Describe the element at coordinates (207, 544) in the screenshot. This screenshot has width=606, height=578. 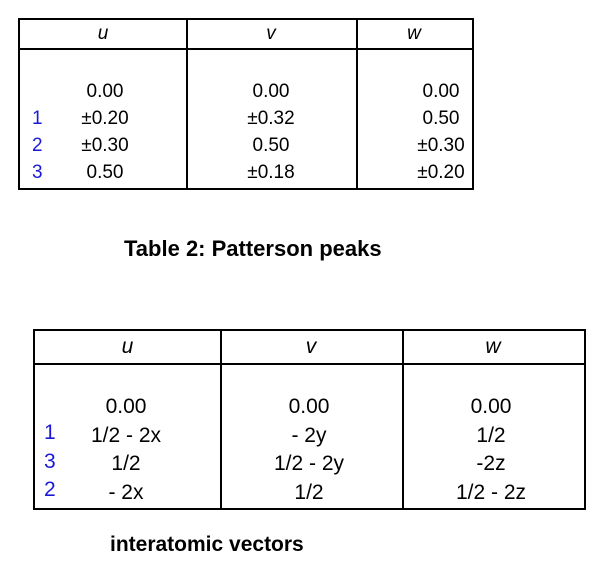
I see `table-caption: interatomic vectors` at that location.